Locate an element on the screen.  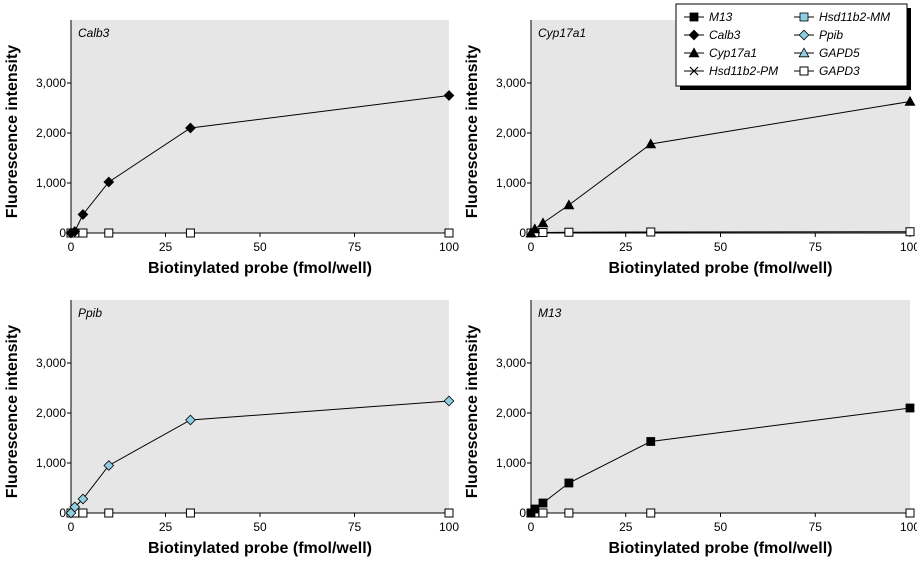
legend-entry-gapd3: GAPD3 is located at coordinates (827, 71).